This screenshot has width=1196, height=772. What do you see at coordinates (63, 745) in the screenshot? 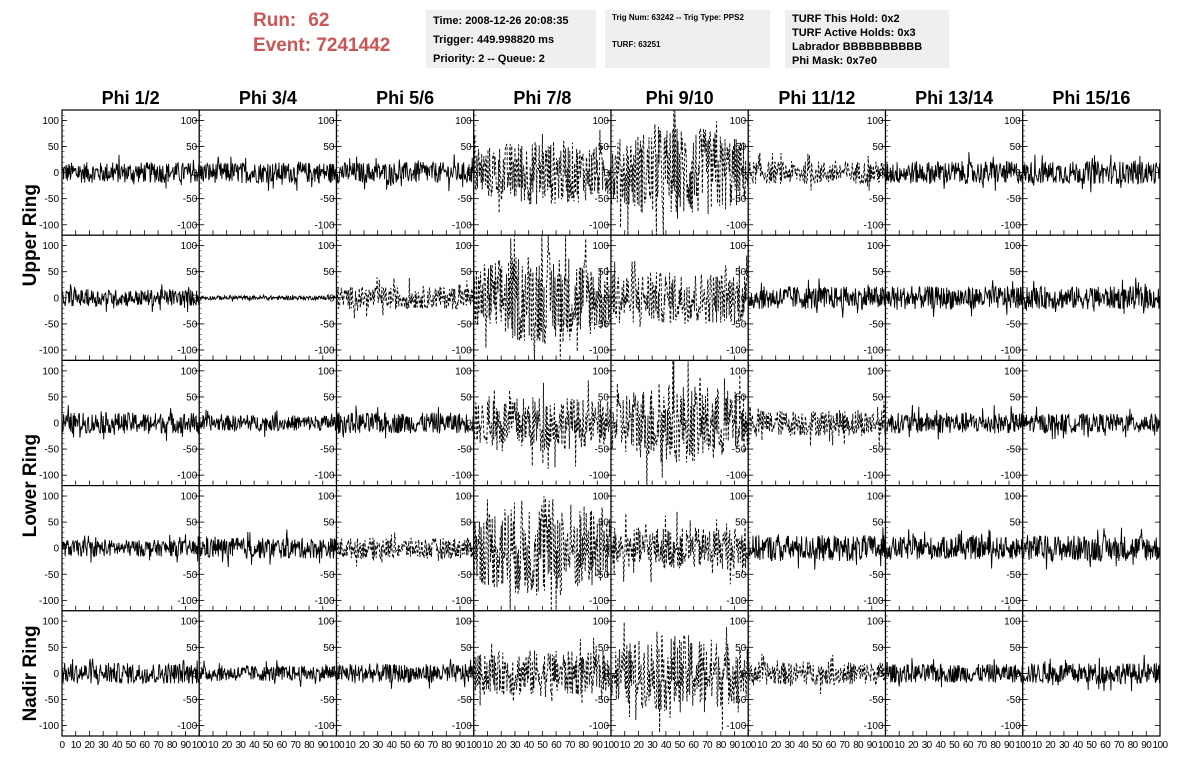
I see `x-tick-label: 0` at bounding box center [63, 745].